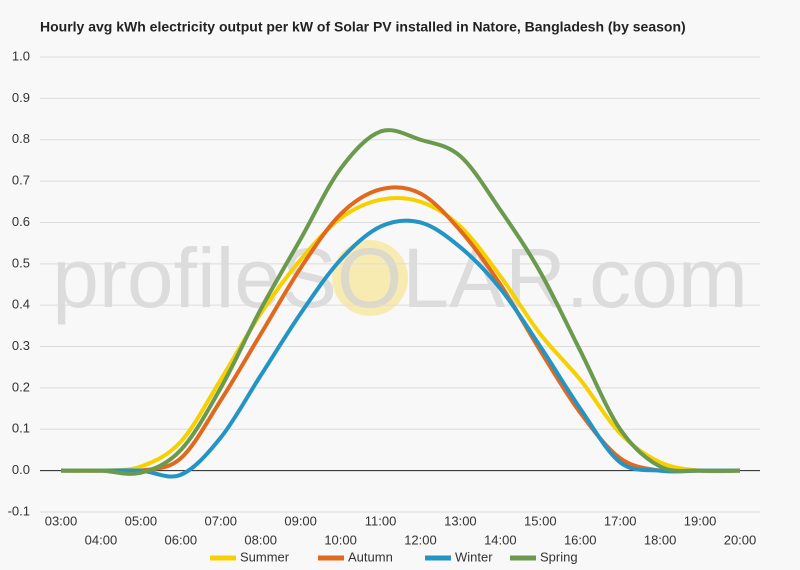 The image size is (800, 570). What do you see at coordinates (21, 221) in the screenshot?
I see `y-tick-label: 0.6` at bounding box center [21, 221].